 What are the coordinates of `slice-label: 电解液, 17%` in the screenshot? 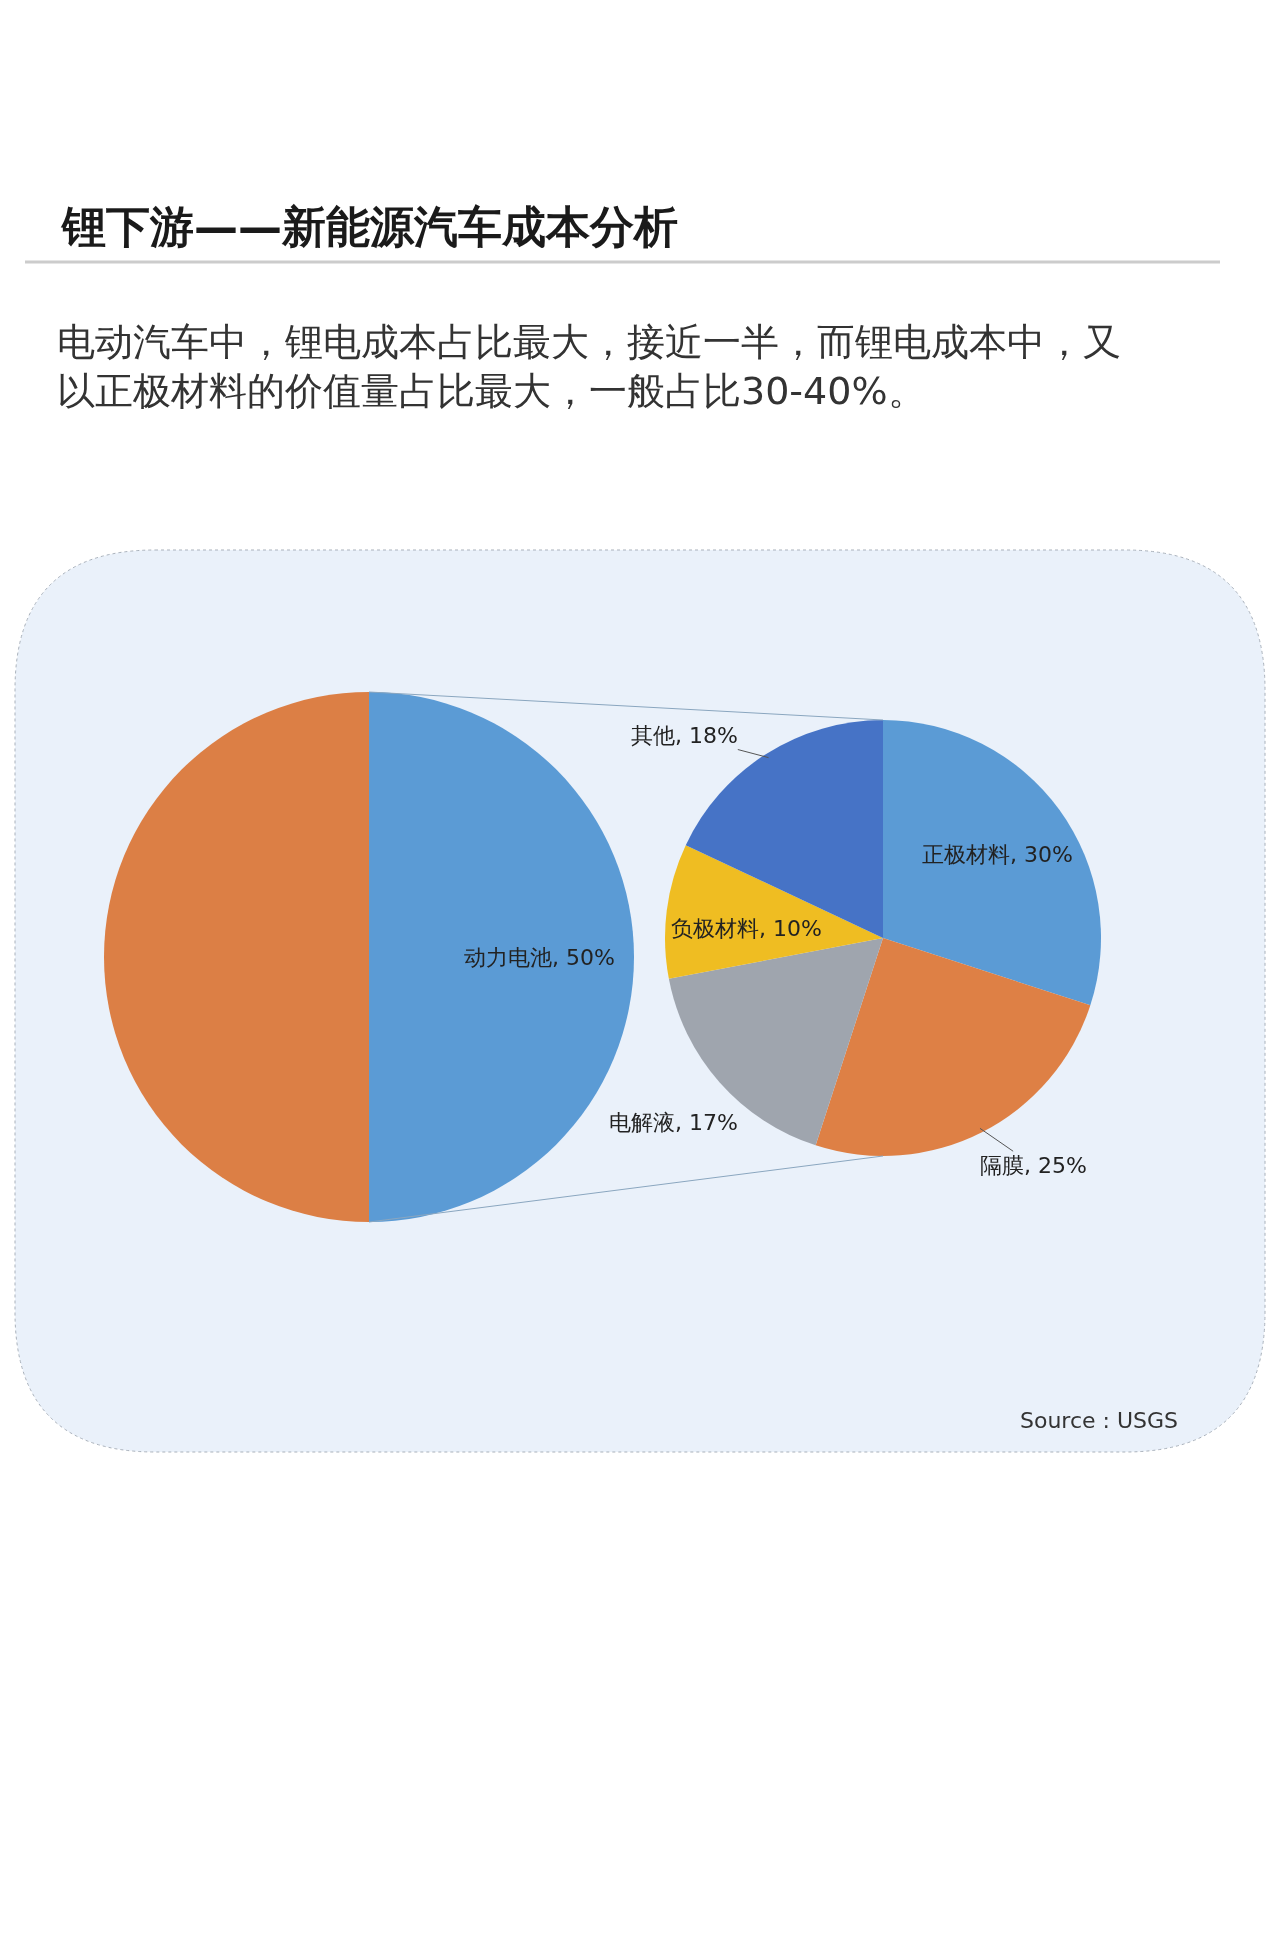 It's located at (673, 1122).